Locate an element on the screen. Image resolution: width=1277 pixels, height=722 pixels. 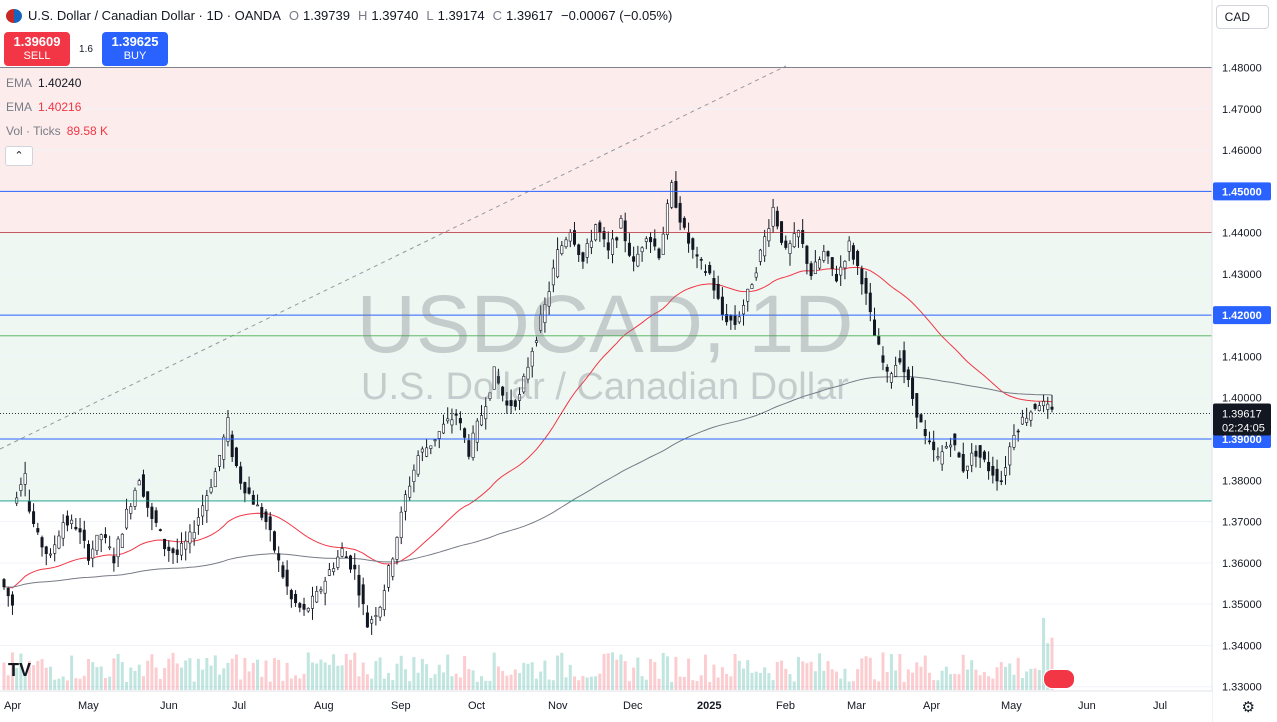
time-tick-label: May is located at coordinates (88, 706).